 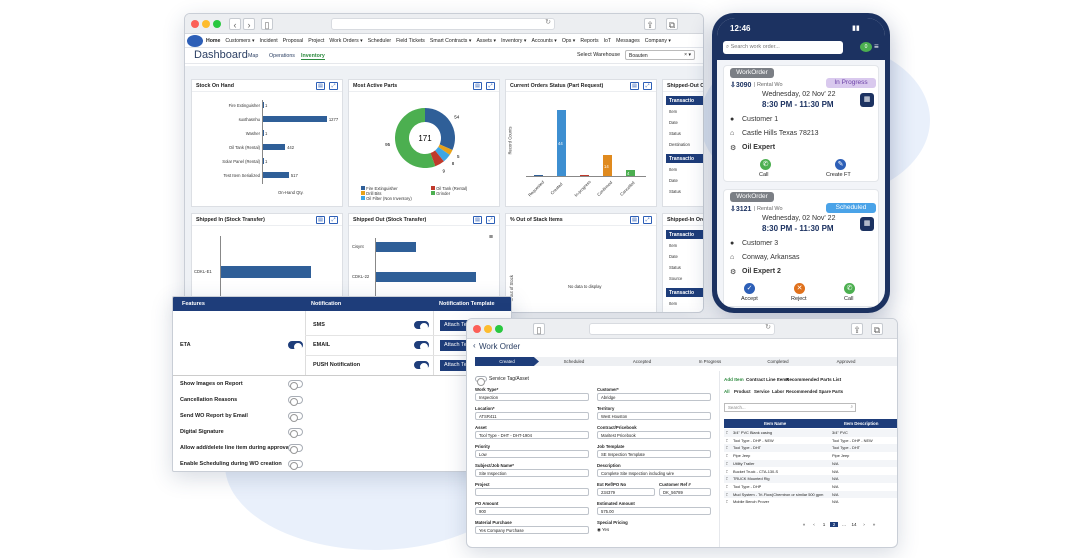 I want to click on table-row: Utility Trailer N/A □, so click(x=810, y=463).